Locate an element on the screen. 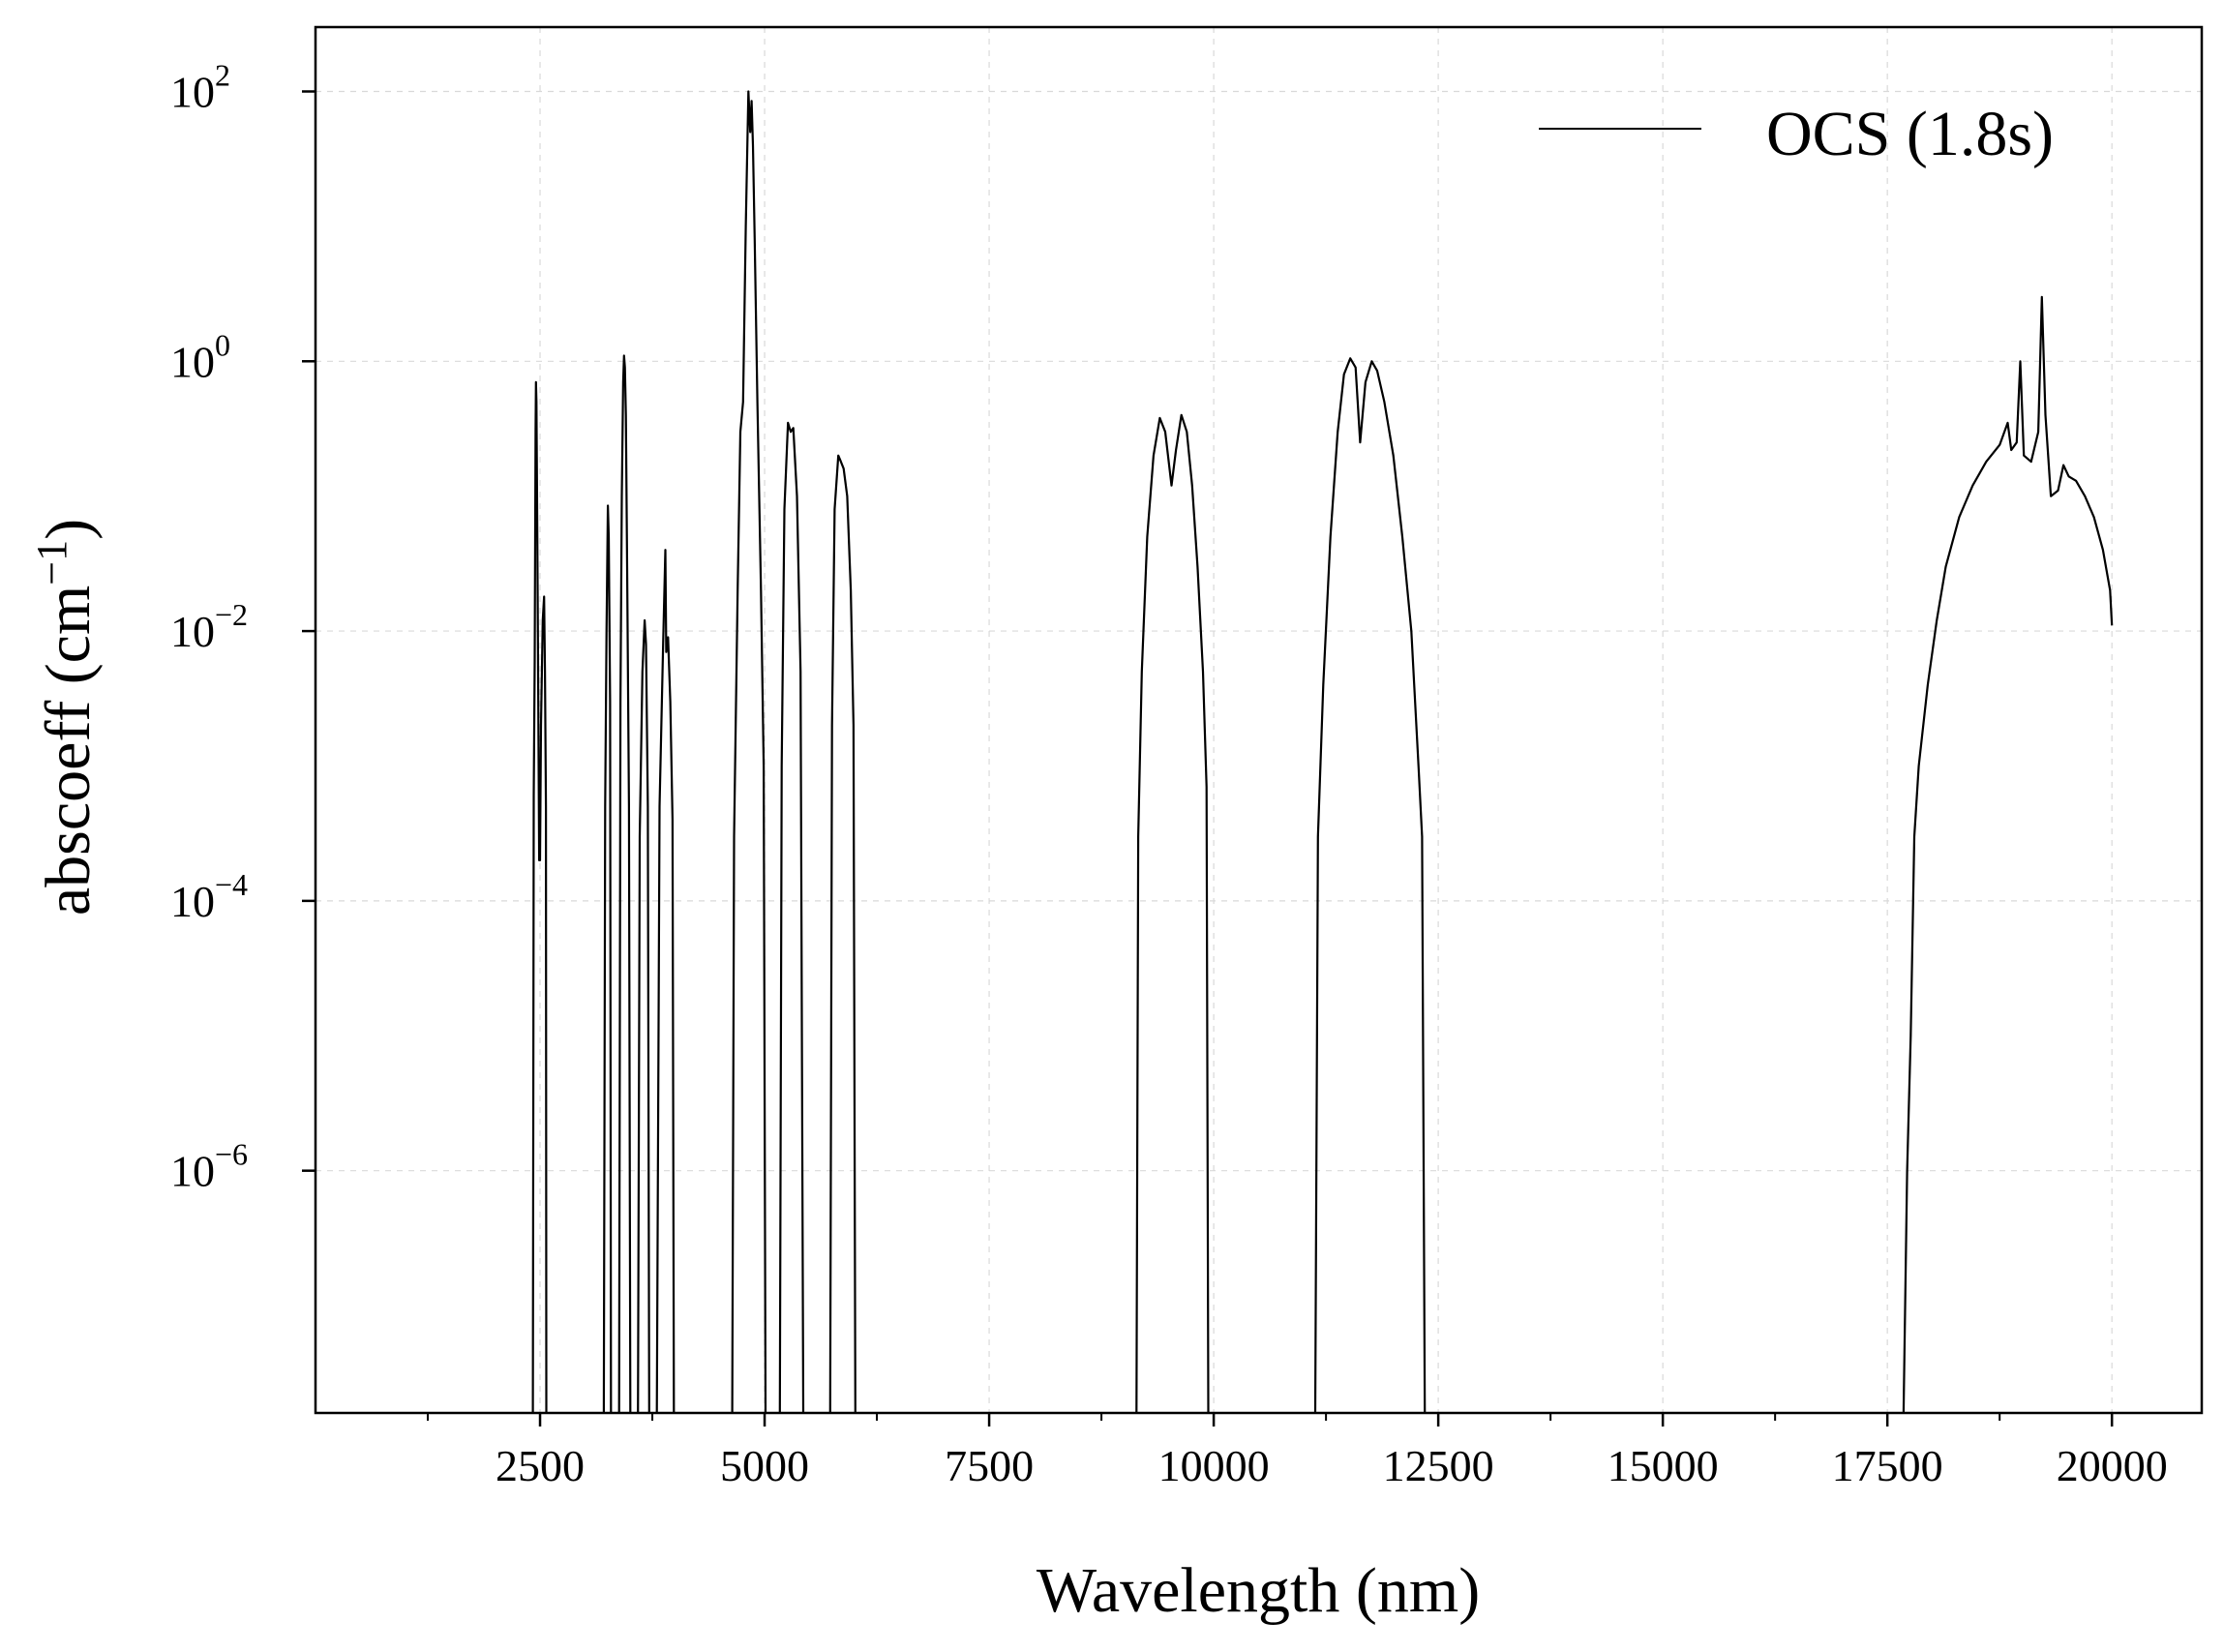 The height and width of the screenshot is (1652, 2224). legend: OCS (1.8s) is located at coordinates (1796, 134).